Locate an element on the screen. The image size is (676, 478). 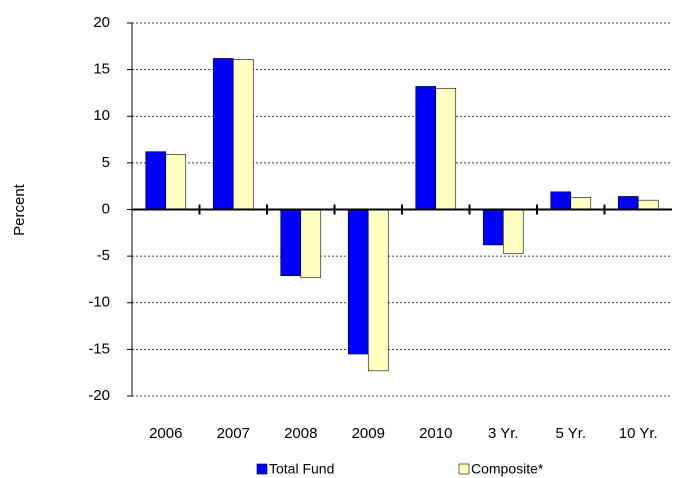
x-tick-label: 2006 is located at coordinates (165, 433).